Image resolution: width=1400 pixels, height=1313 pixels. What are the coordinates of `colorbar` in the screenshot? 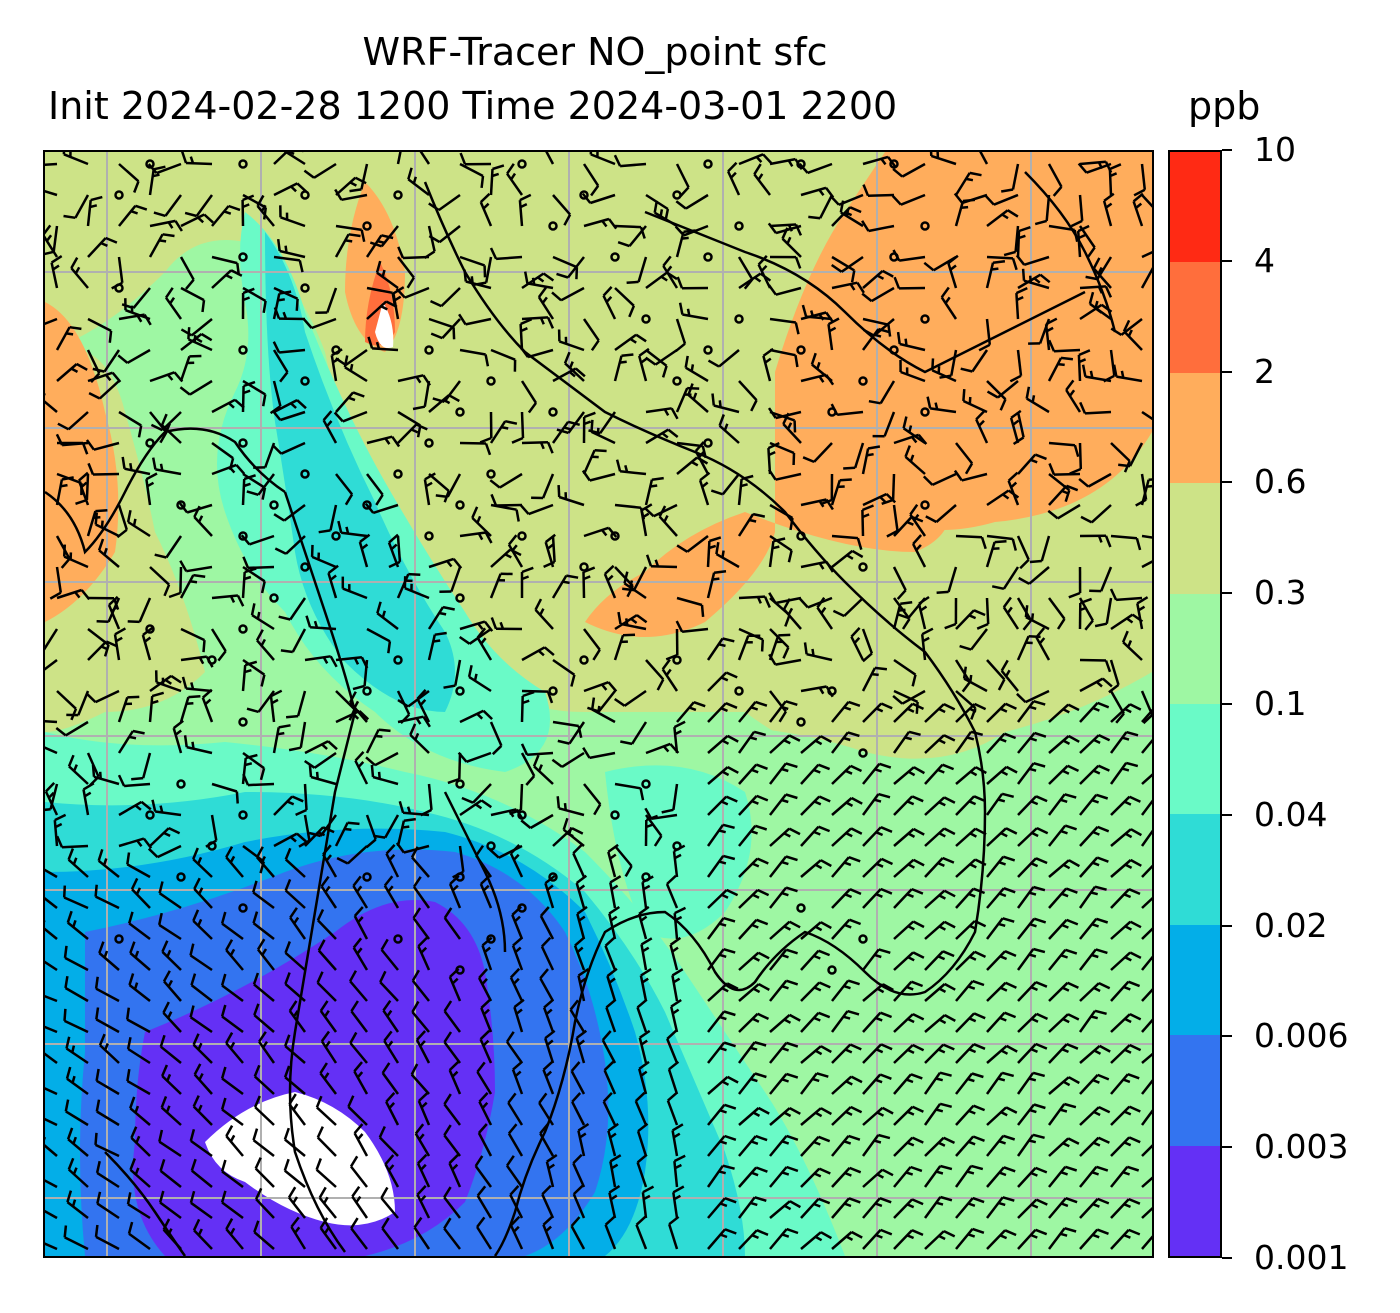 It's located at (1195, 704).